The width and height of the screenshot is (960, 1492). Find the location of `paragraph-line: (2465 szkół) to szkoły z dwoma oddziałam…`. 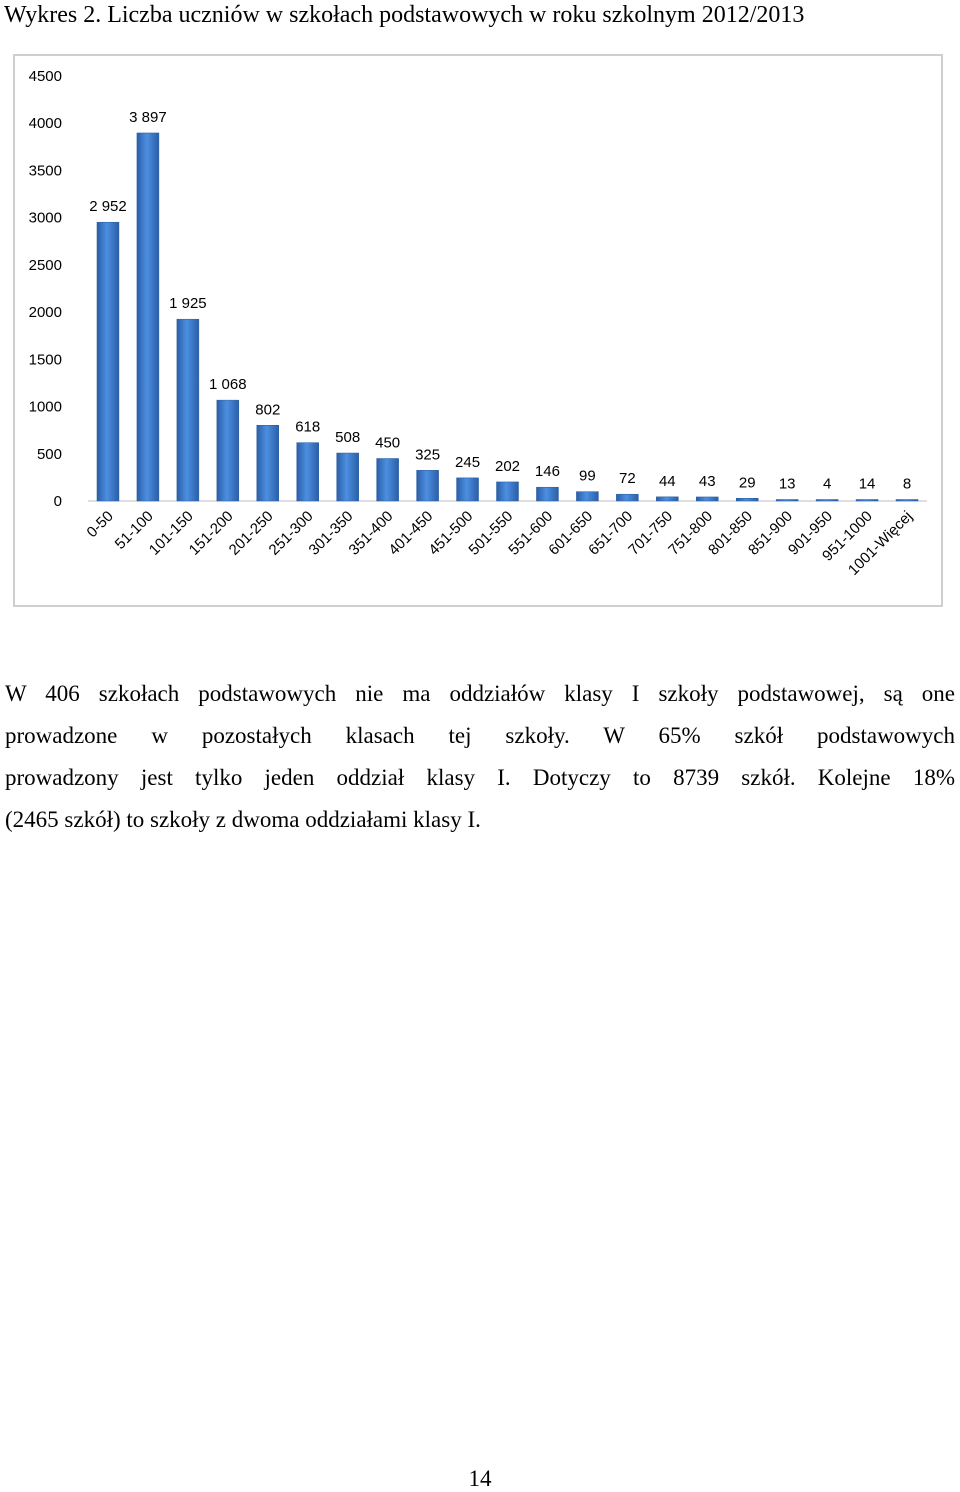

paragraph-line: (2465 szkół) to szkoły z dwoma oddziałam… is located at coordinates (243, 819).